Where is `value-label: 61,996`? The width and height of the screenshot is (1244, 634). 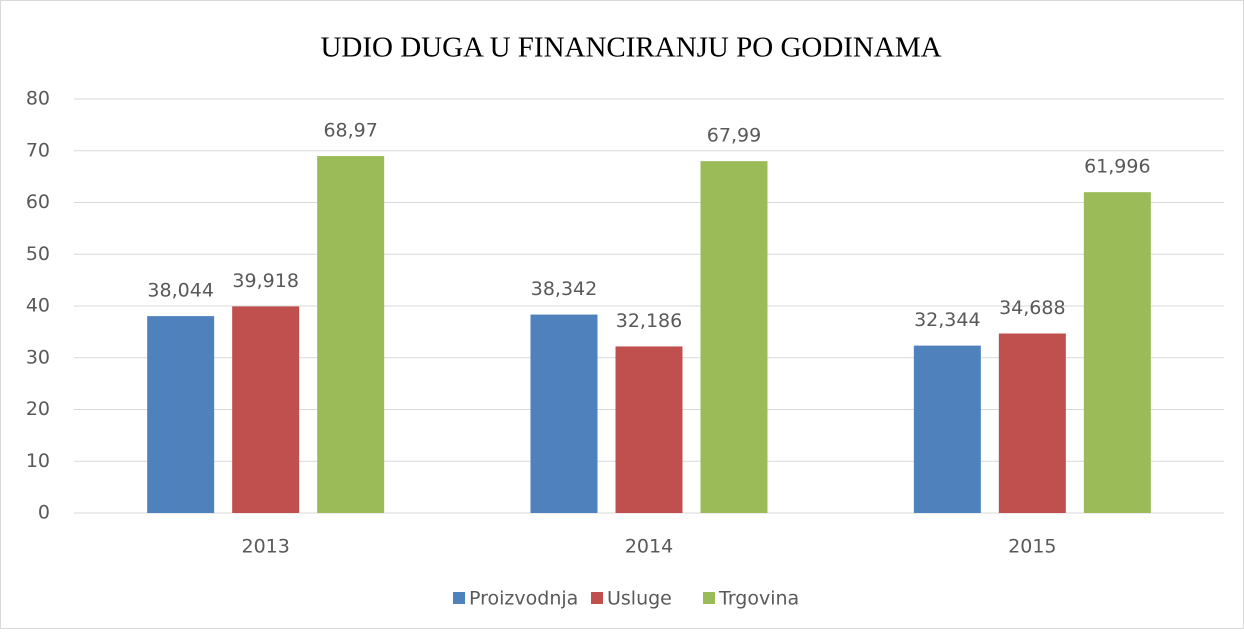 value-label: 61,996 is located at coordinates (1117, 167).